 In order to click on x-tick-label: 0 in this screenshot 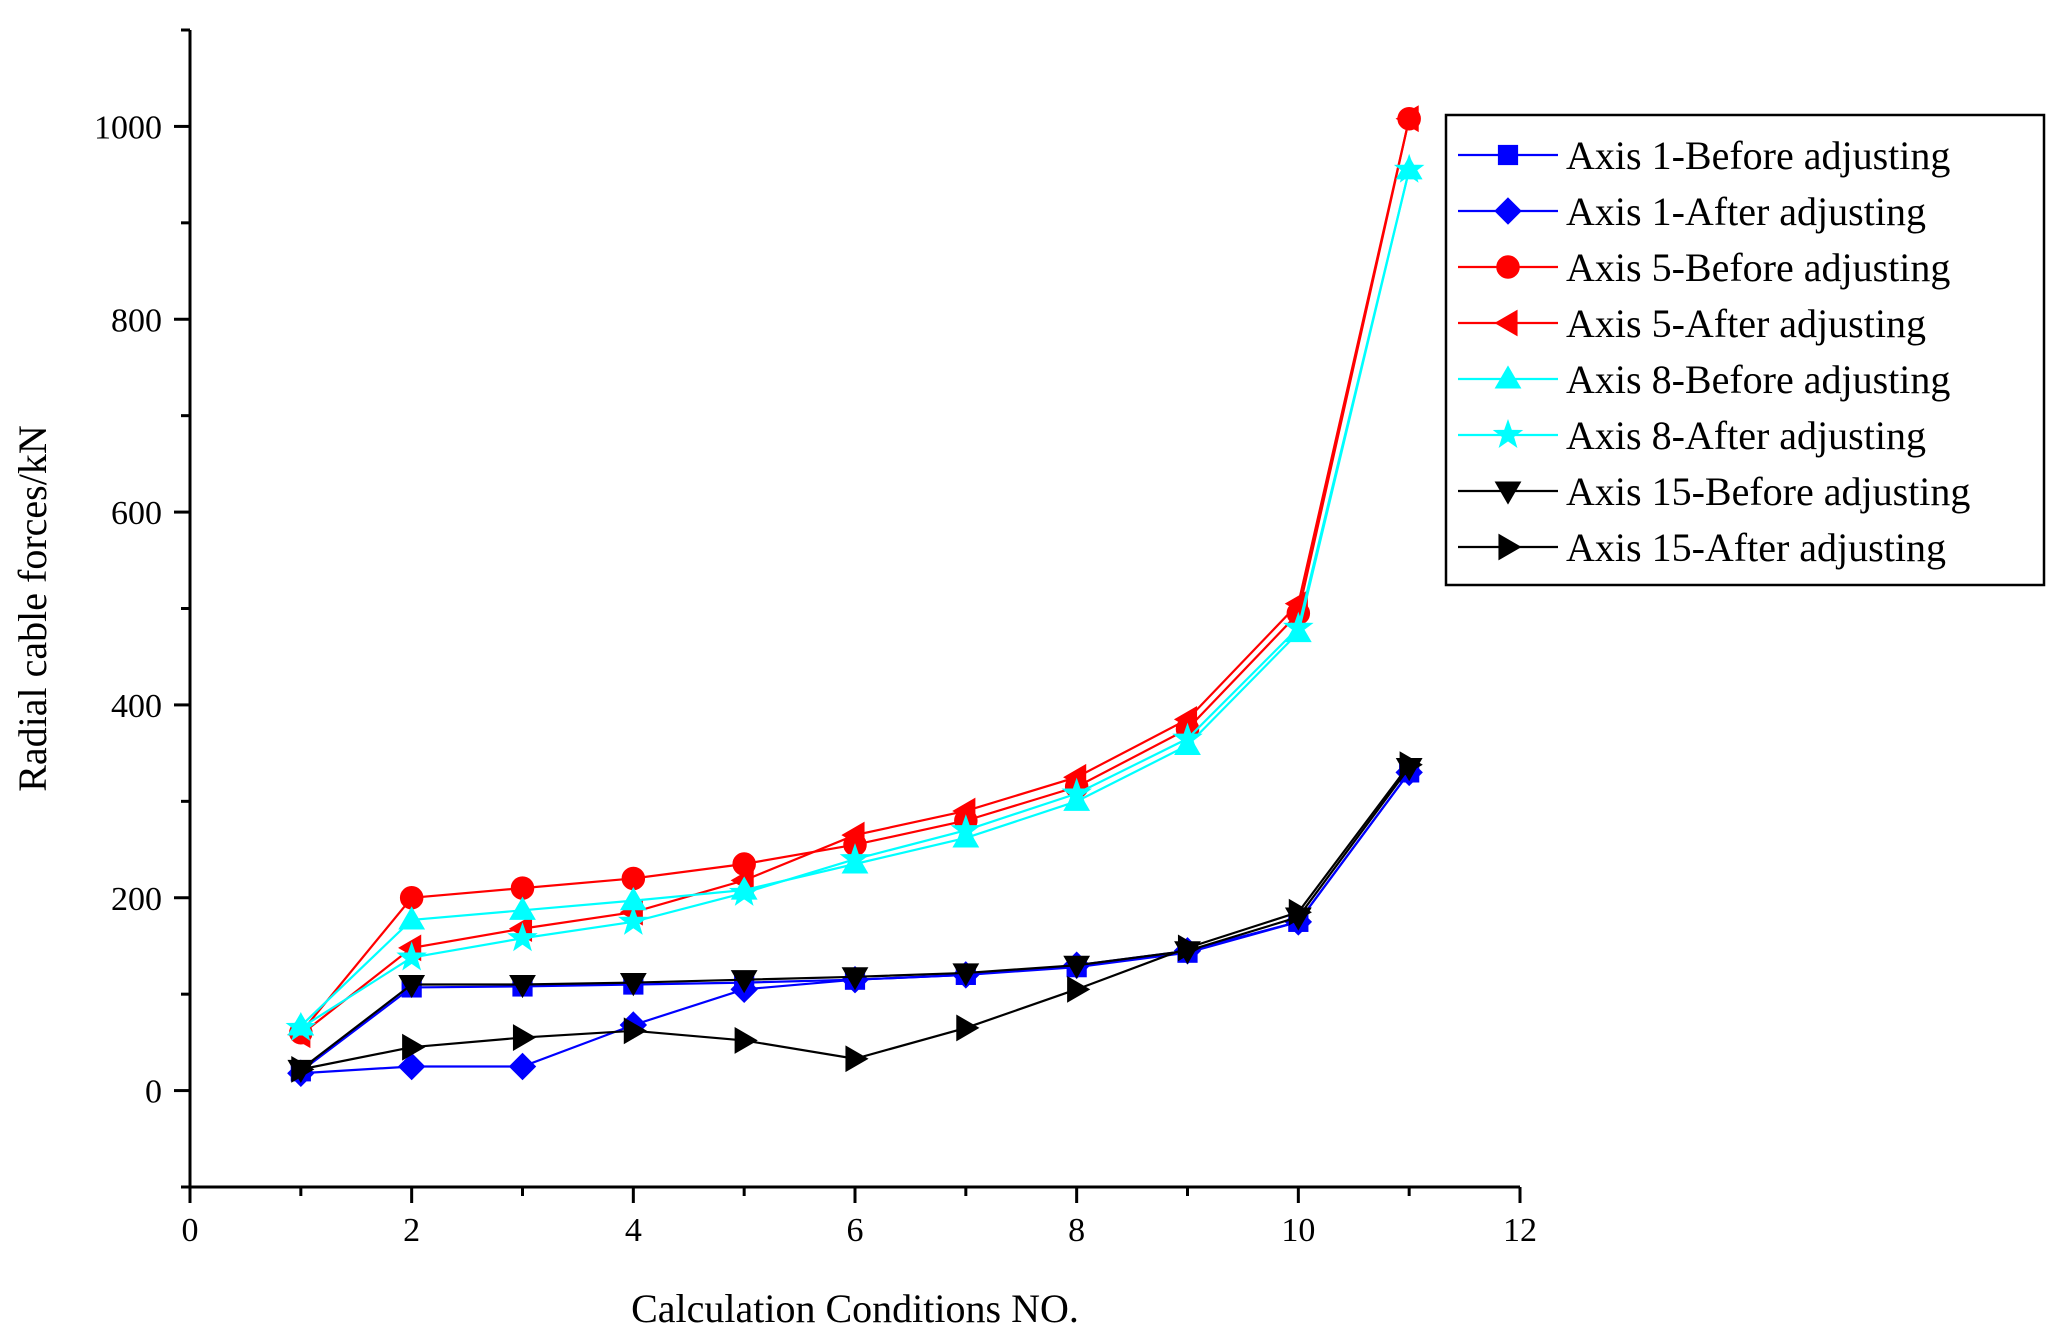, I will do `click(190, 1230)`.